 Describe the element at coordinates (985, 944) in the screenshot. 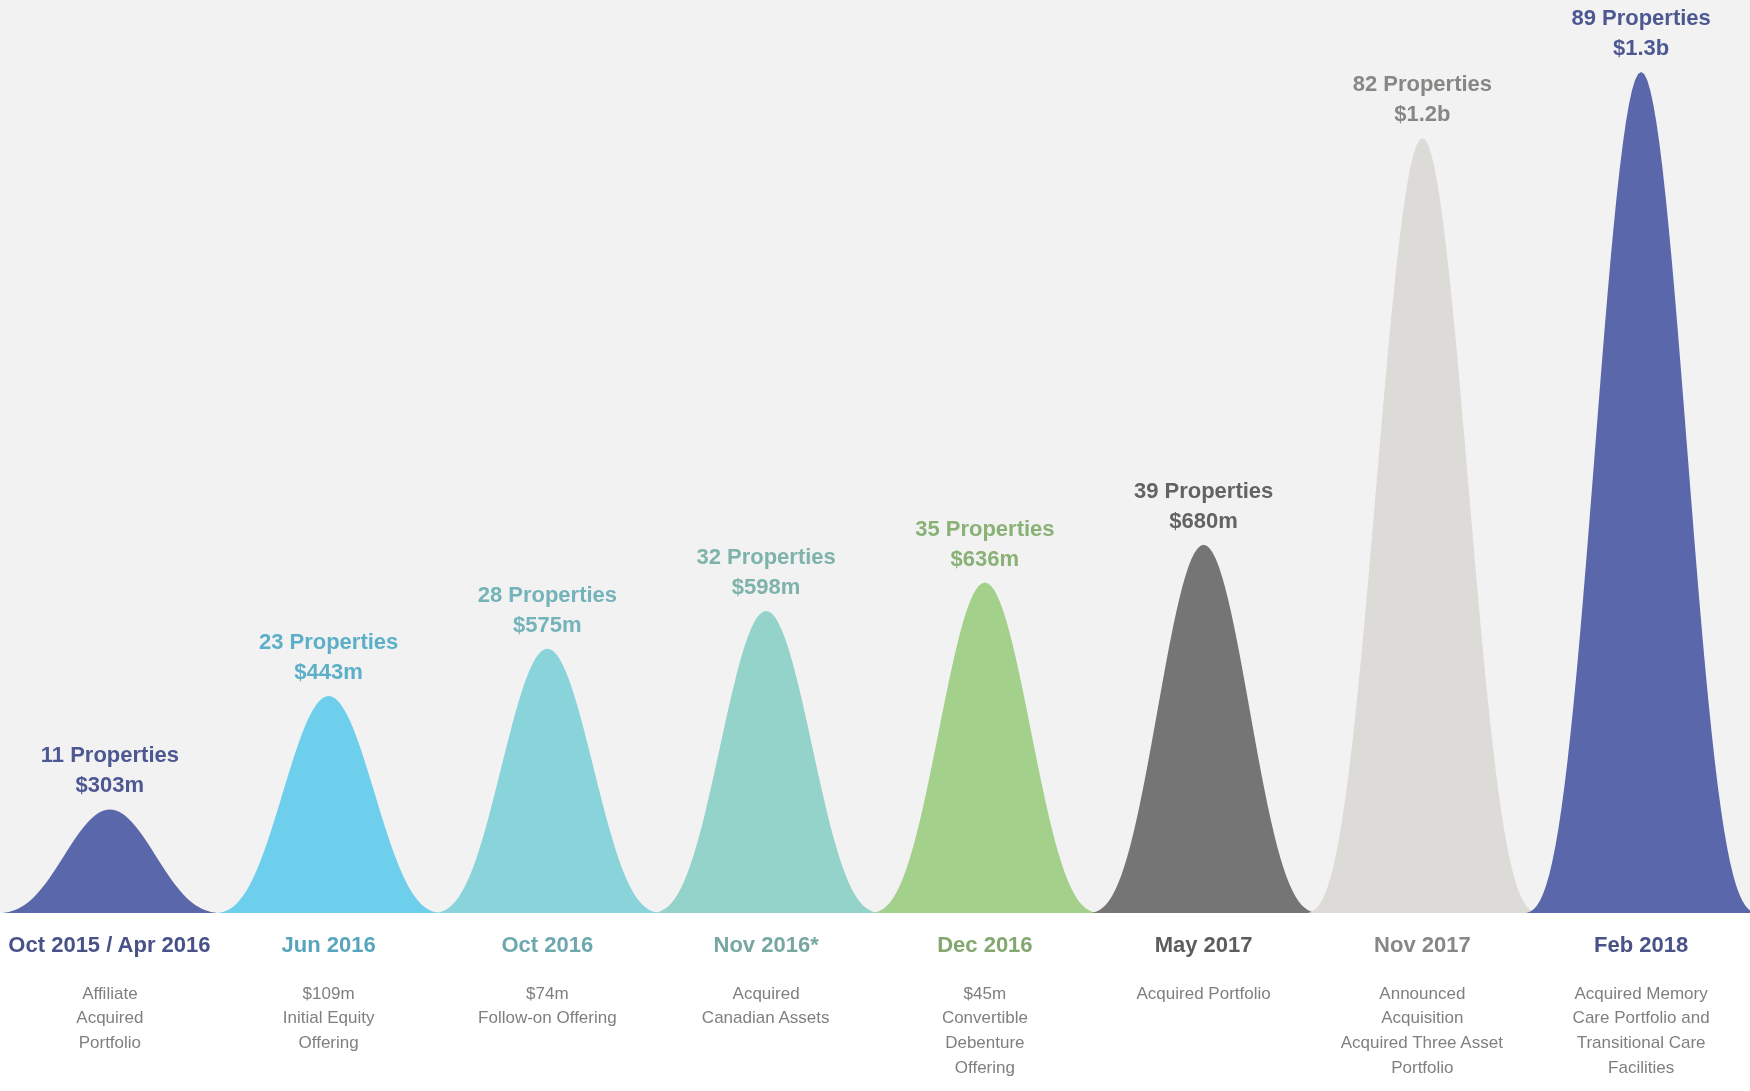

I see `category-label: Dec 2016` at that location.